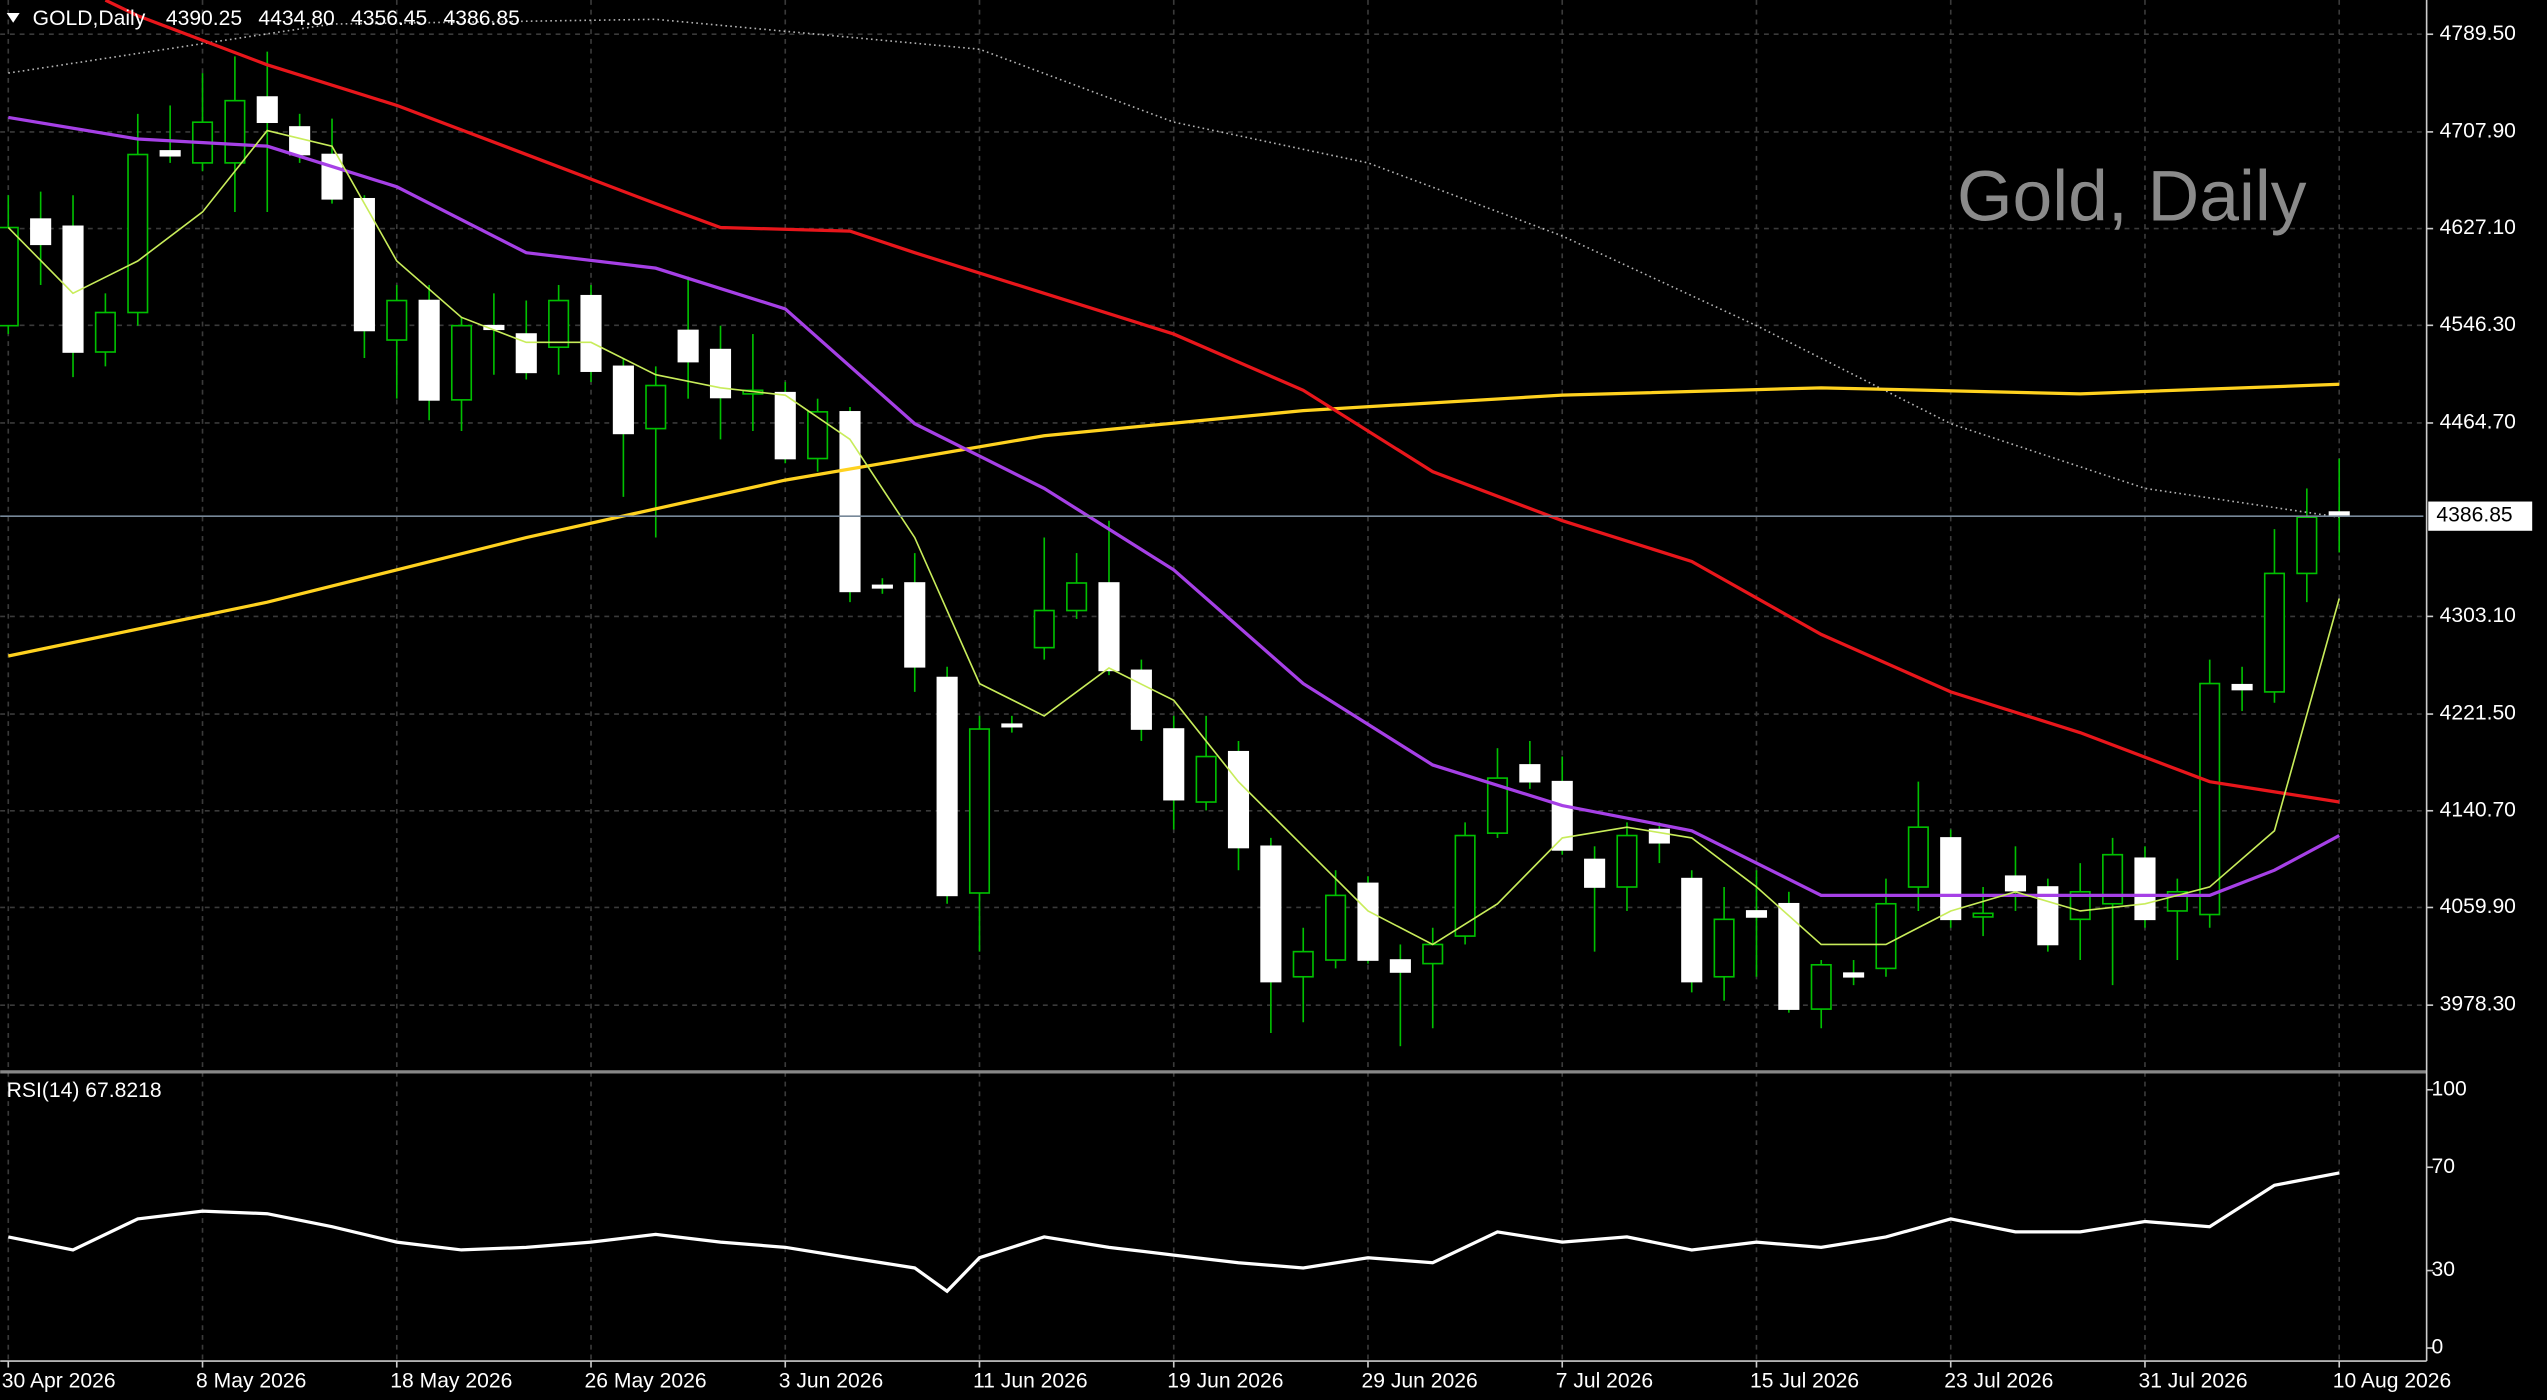 The image size is (2547, 1400). What do you see at coordinates (482, 18) in the screenshot?
I see `ohlc-value: 4386.85` at bounding box center [482, 18].